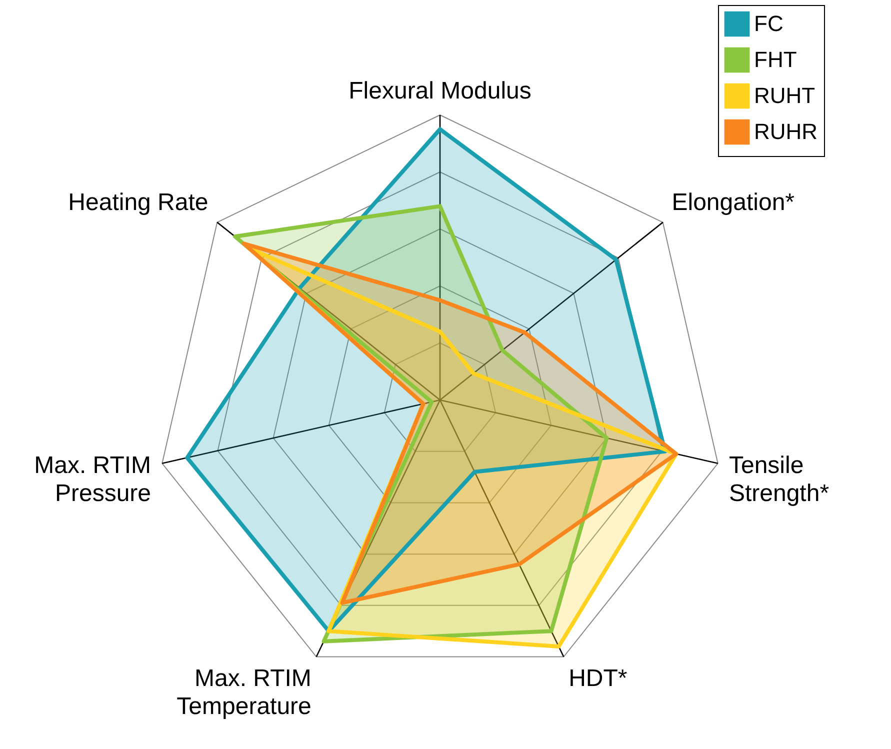 The height and width of the screenshot is (749, 891). I want to click on spoke-label: Elongation*, so click(733, 202).